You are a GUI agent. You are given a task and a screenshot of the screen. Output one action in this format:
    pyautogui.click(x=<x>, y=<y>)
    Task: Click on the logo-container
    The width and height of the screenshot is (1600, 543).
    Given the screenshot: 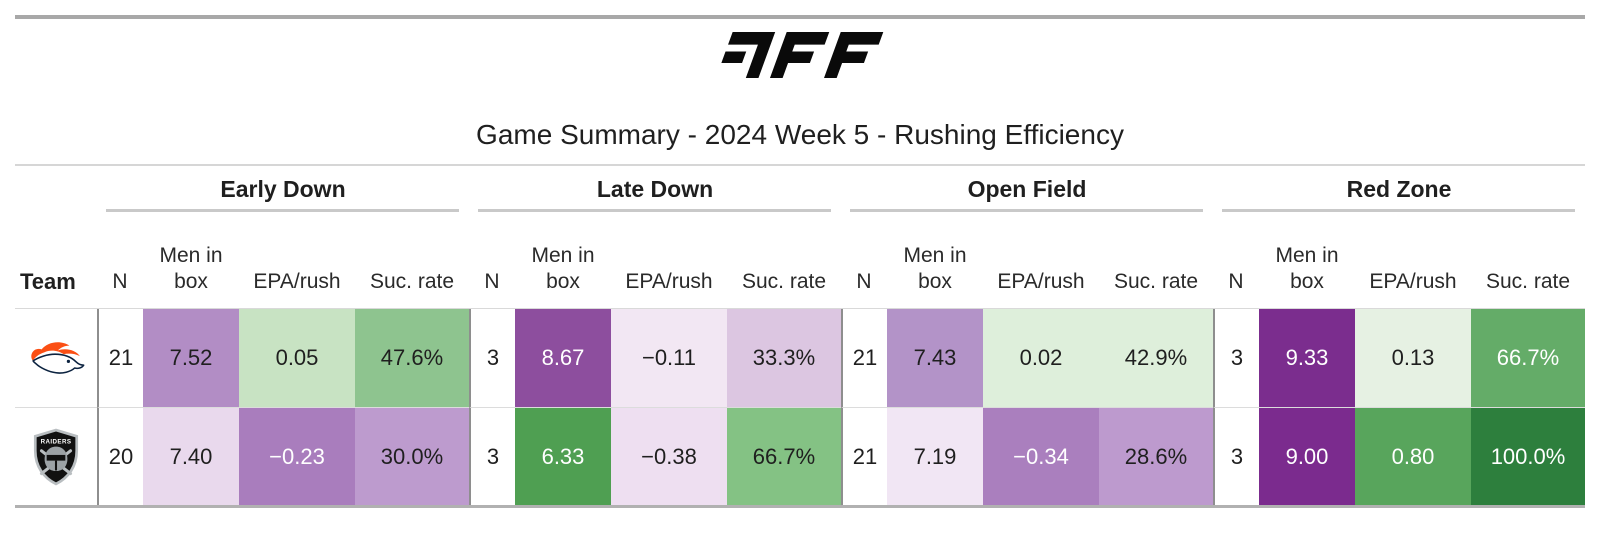 What is the action you would take?
    pyautogui.click(x=800, y=55)
    